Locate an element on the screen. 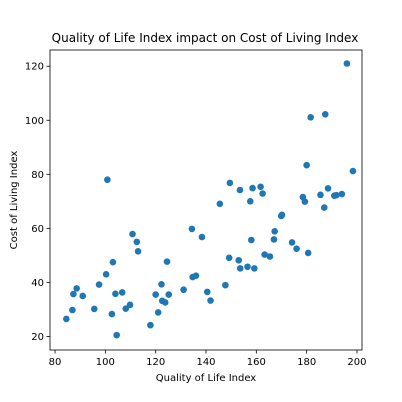 This screenshot has width=402, height=402. y-tick-label: 40 is located at coordinates (37, 283).